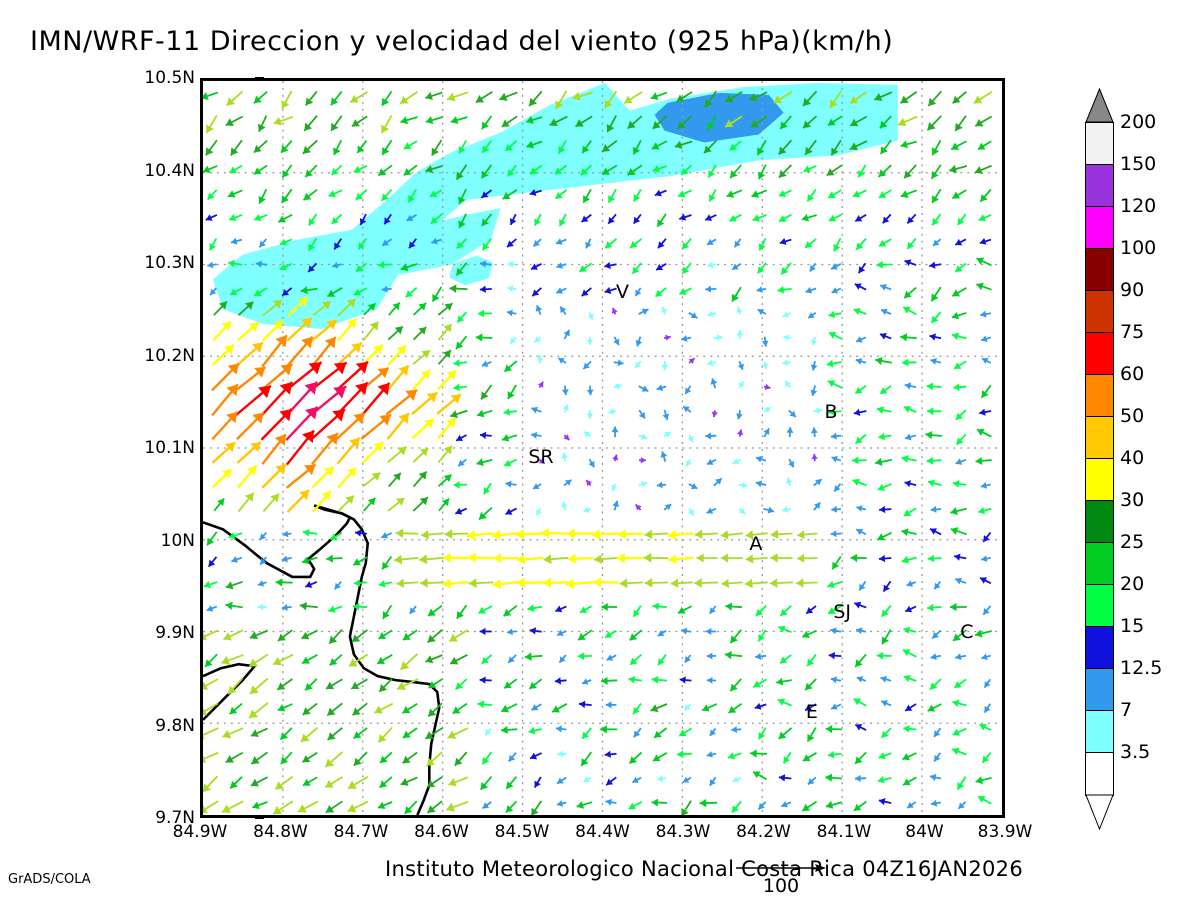  I want to click on x-tick-label: 84.7W, so click(361, 832).